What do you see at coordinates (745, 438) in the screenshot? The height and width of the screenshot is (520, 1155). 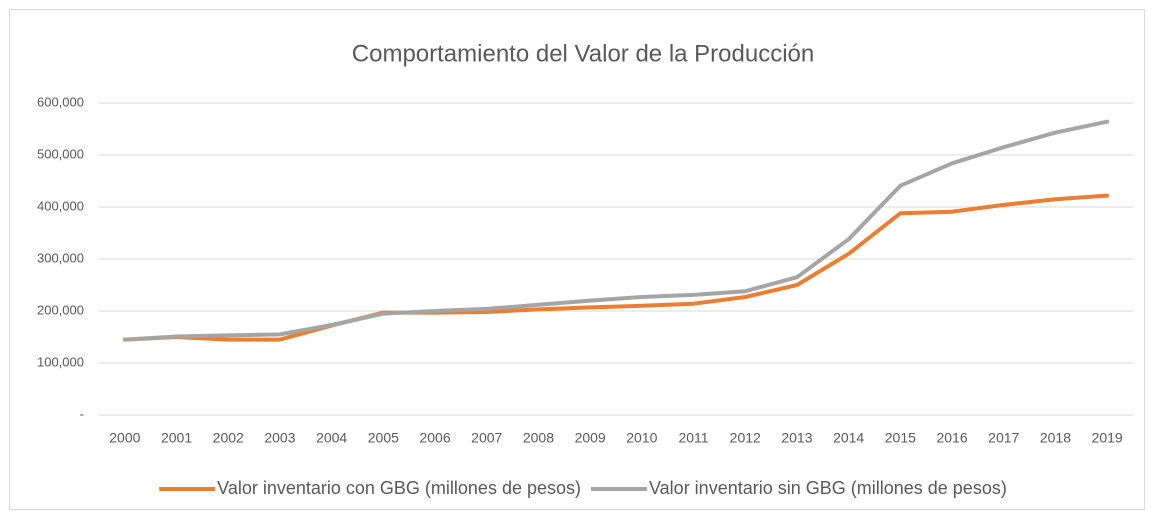 I see `x-tick-label: 2012` at bounding box center [745, 438].